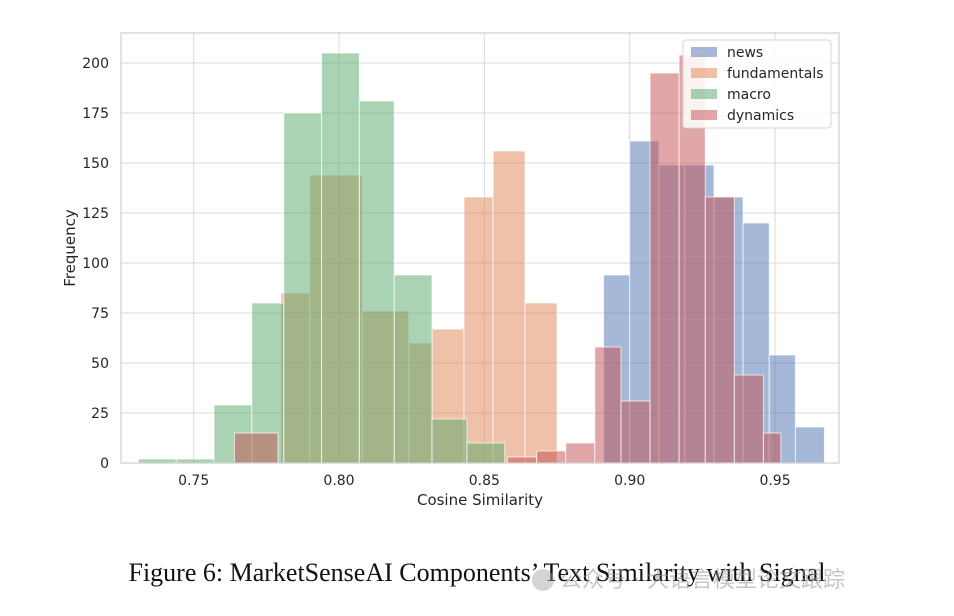  Describe the element at coordinates (95, 214) in the screenshot. I see `y-tick-label: 125` at that location.